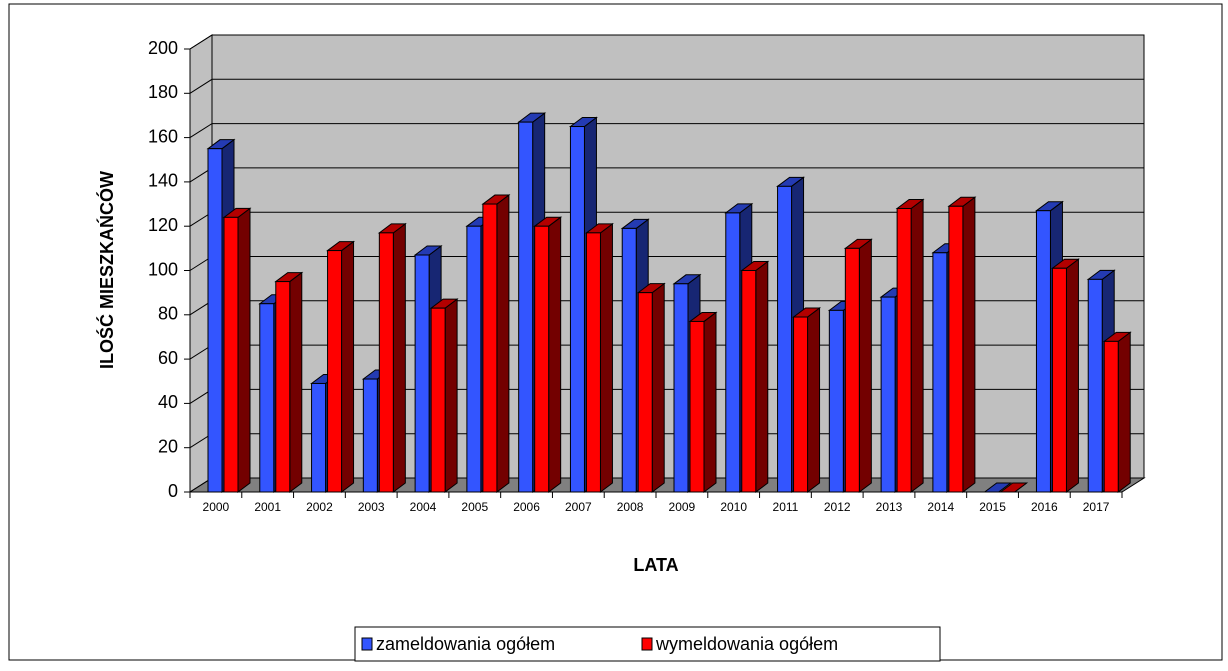 Image resolution: width=1228 pixels, height=671 pixels. I want to click on y-axis-title: ILOŚĆ MIESZKAŃCÓW, so click(106, 270).